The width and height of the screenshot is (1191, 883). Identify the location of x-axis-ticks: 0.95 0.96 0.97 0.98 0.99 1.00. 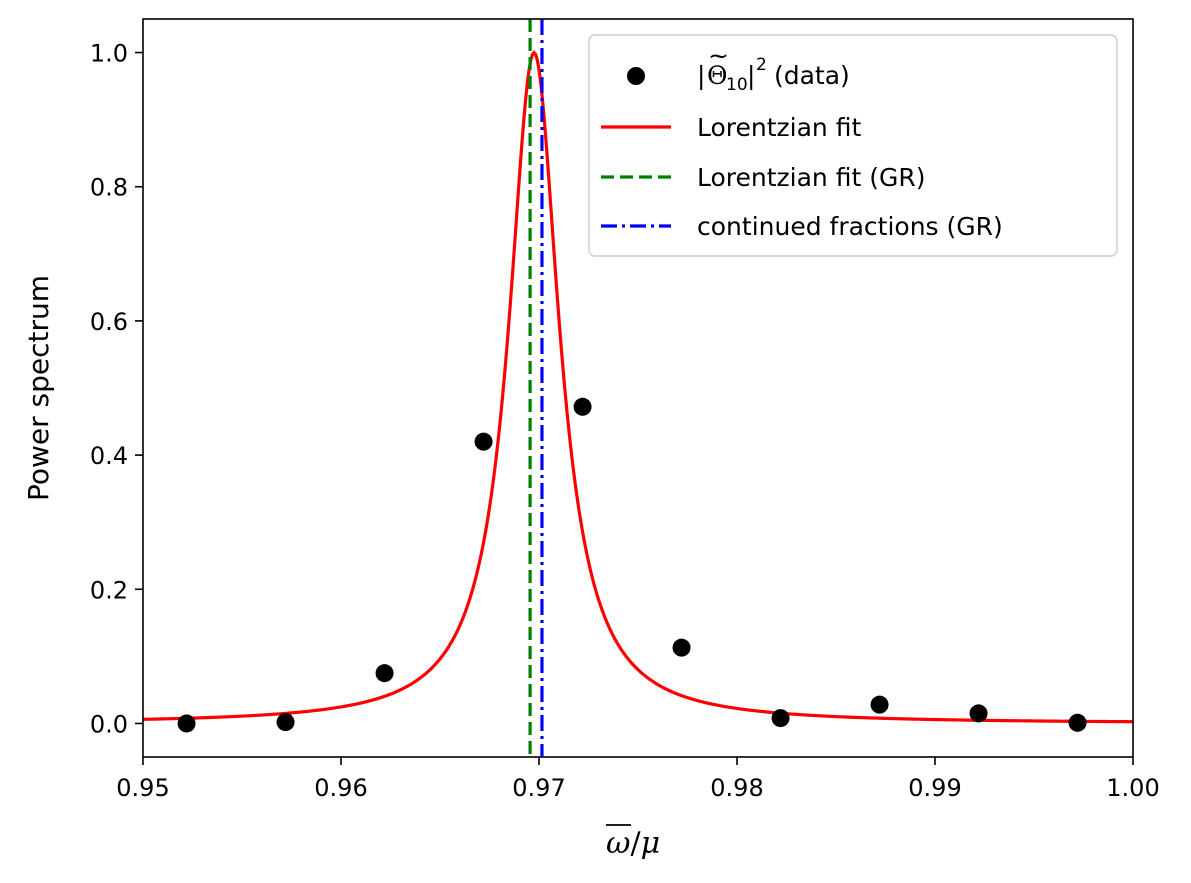
(638, 779).